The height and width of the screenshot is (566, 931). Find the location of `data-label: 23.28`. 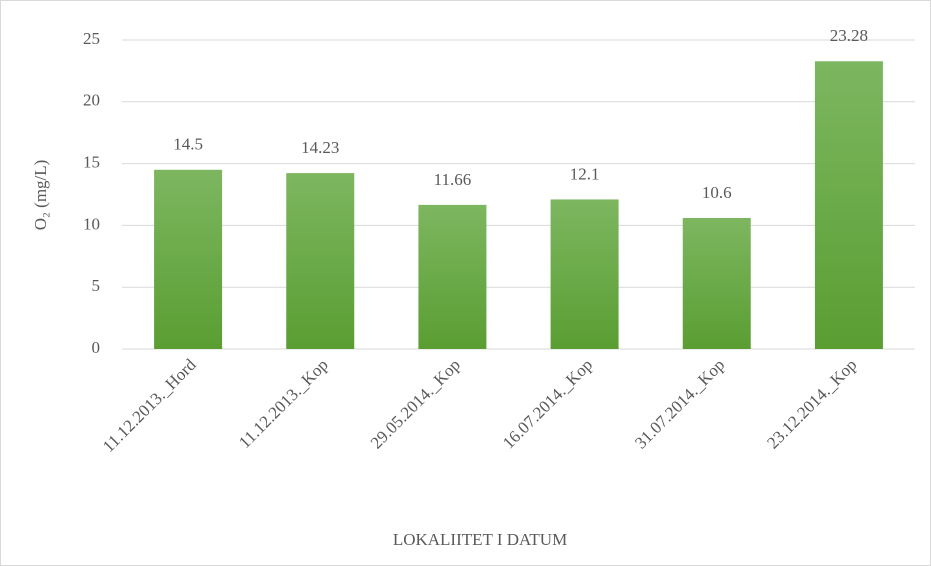

data-label: 23.28 is located at coordinates (849, 35).